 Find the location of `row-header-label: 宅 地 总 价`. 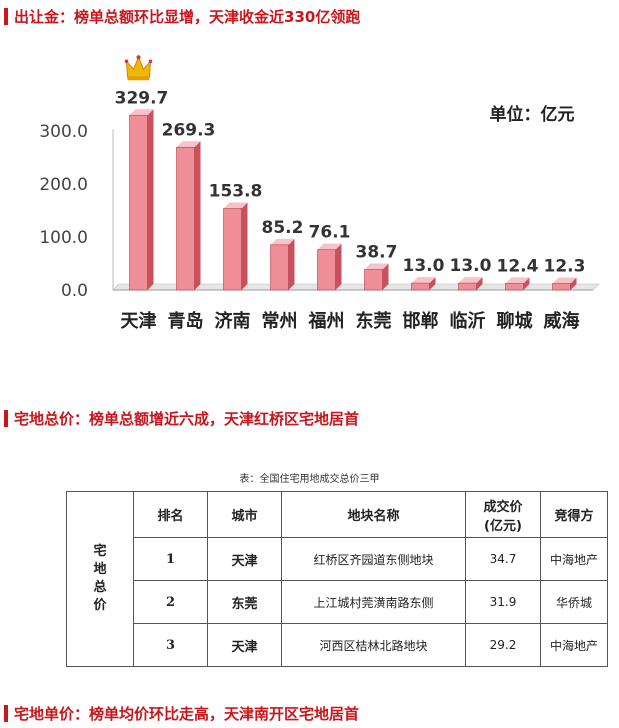

row-header-label: 宅 地 总 价 is located at coordinates (100, 579).